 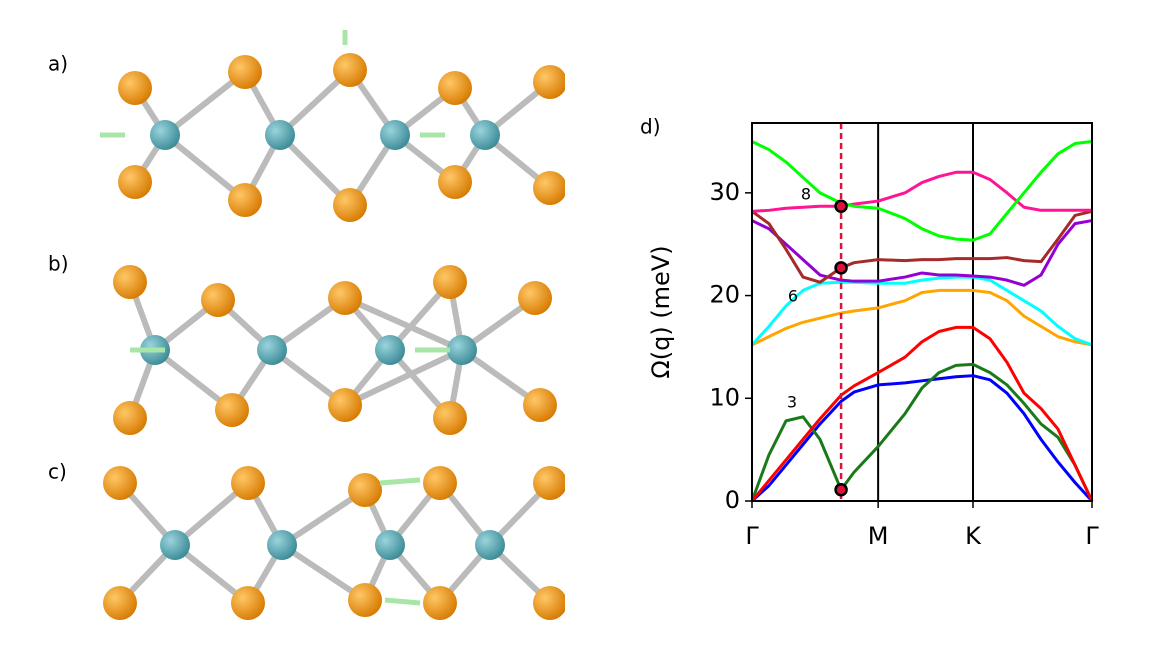 I want to click on y-axis-label: Ω(q) (meV), so click(x=661, y=311).